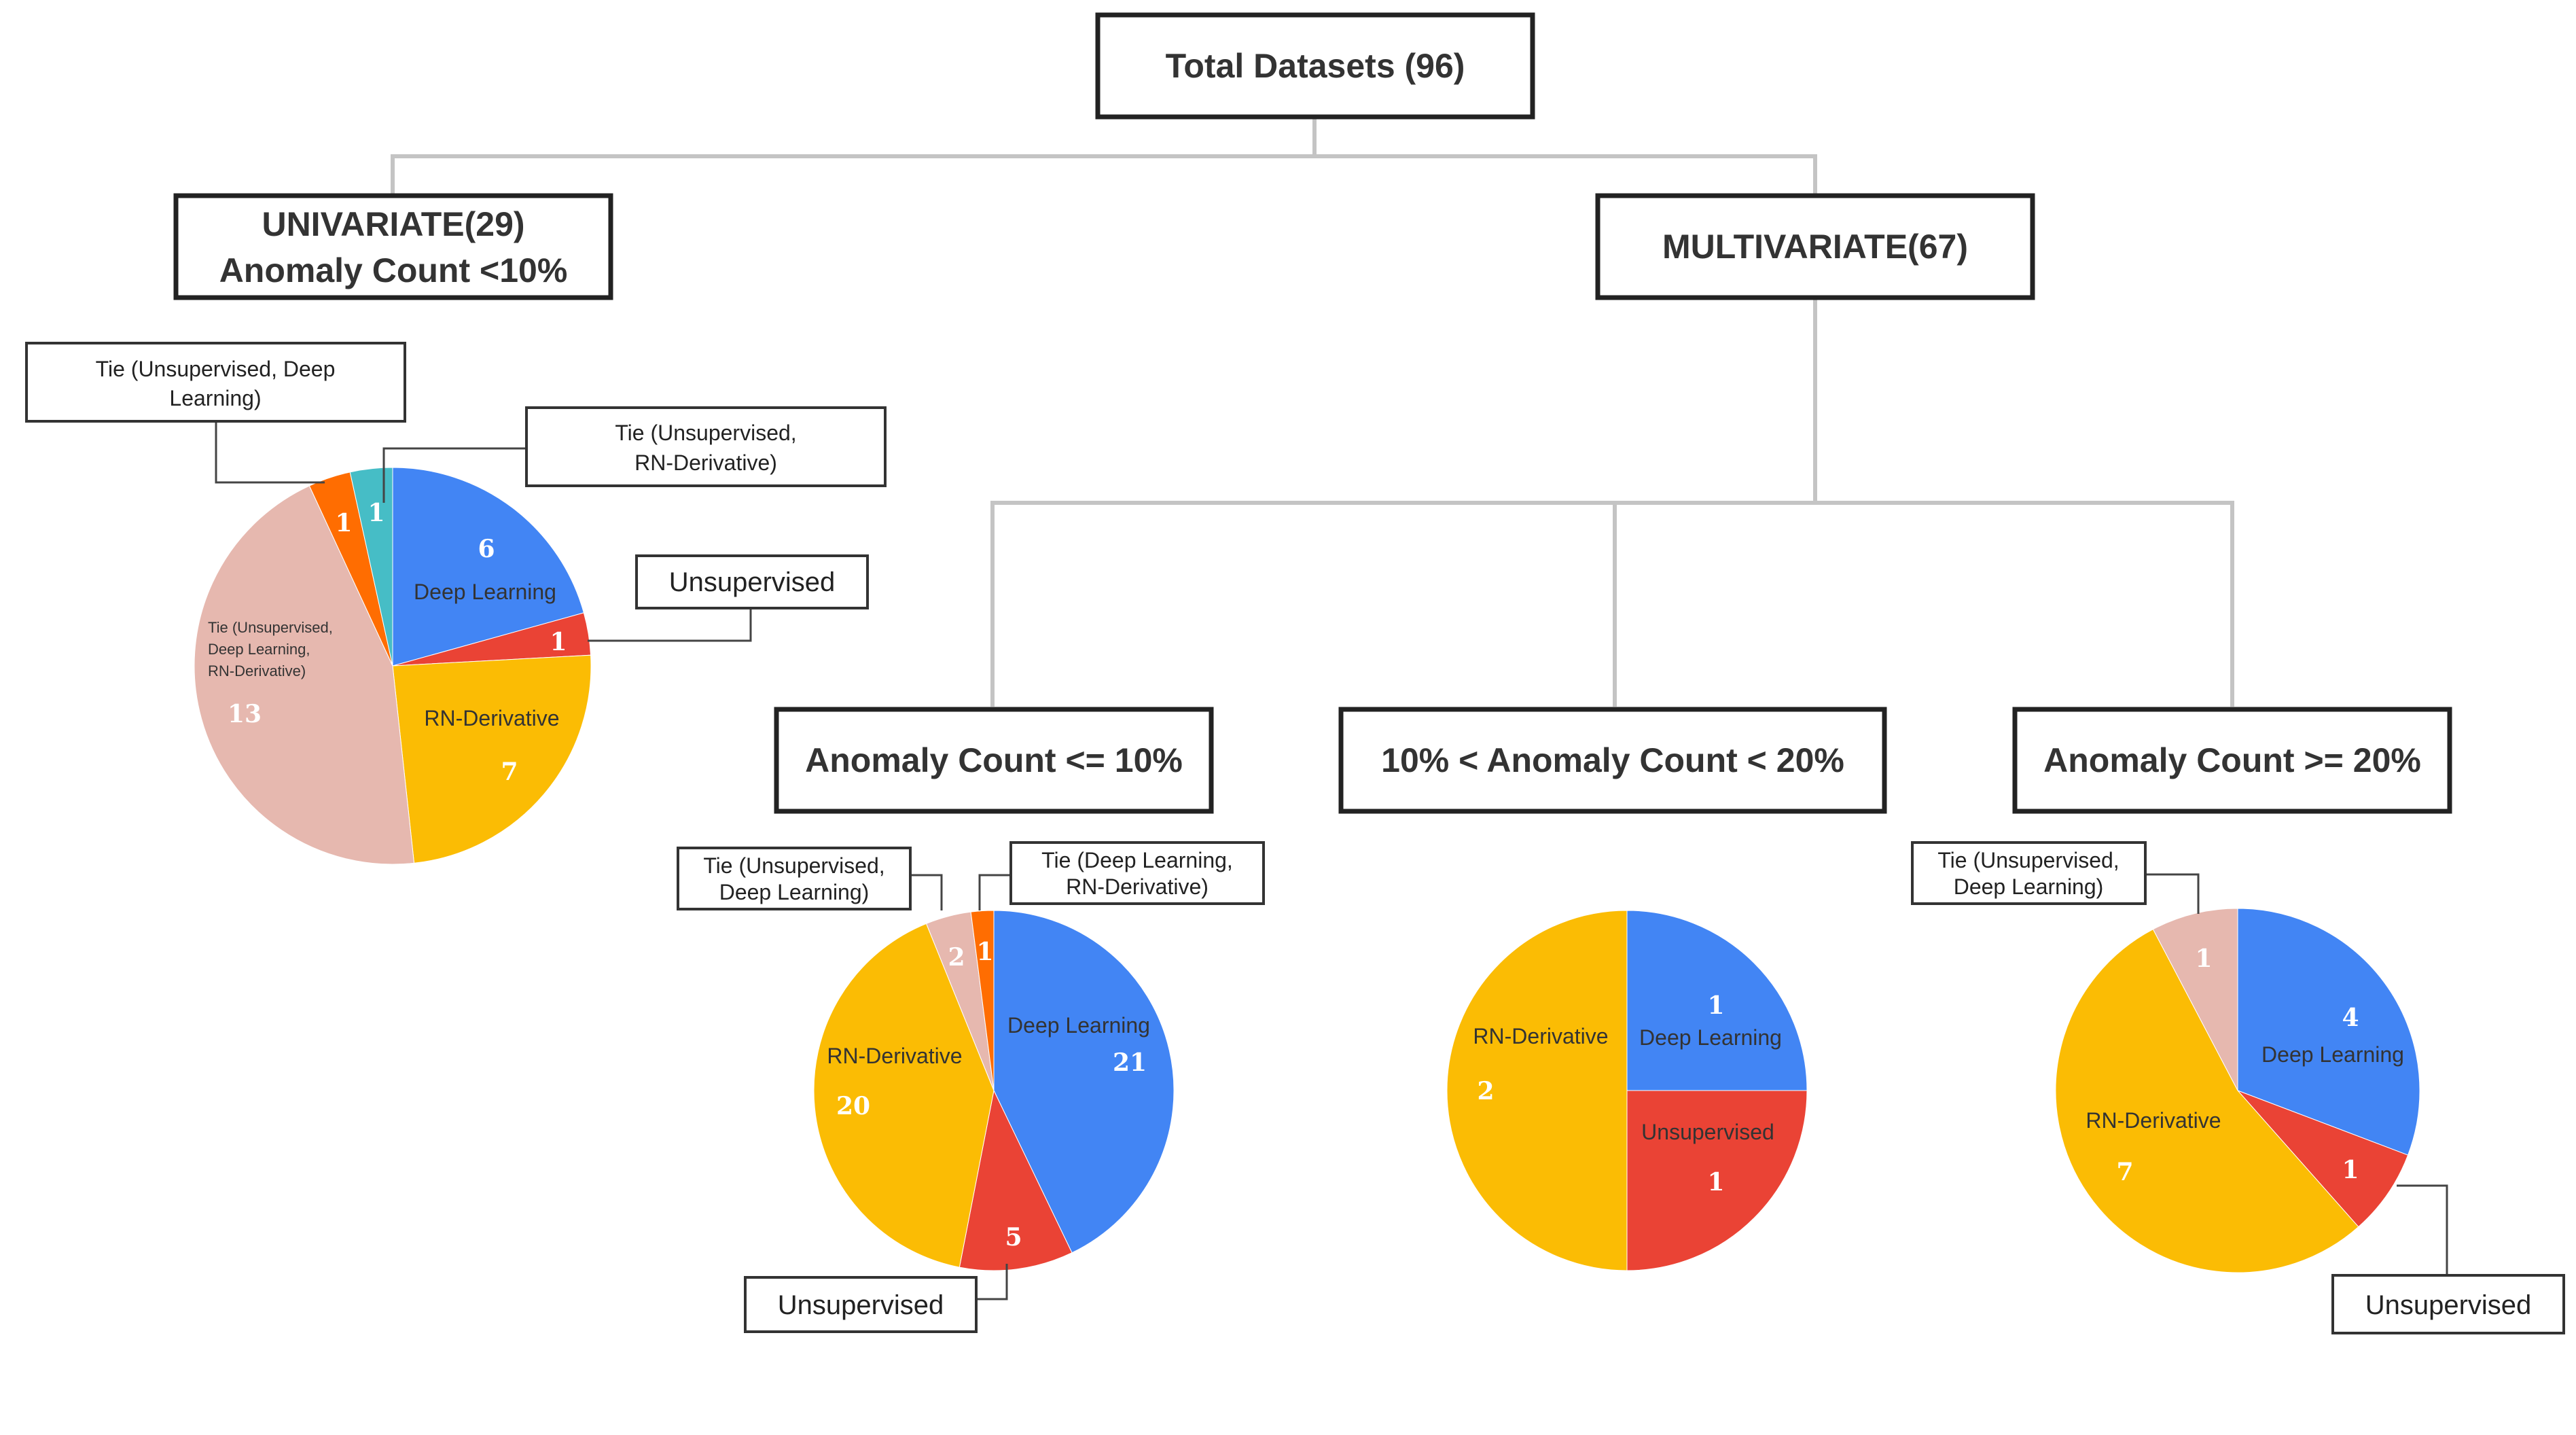 The height and width of the screenshot is (1435, 2576). I want to click on leader-uni-tie-unsup-deep, so click(270, 452).